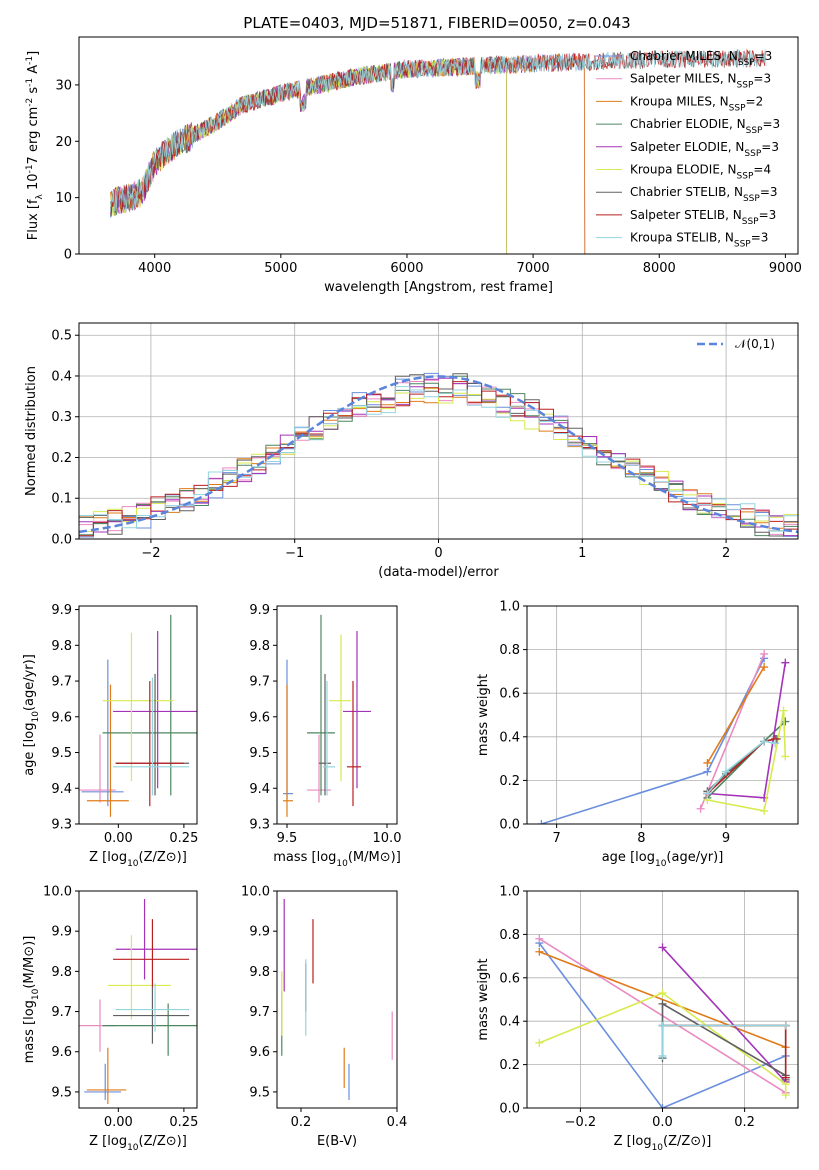 The image size is (819, 1170). I want to click on y-tick-label: 10, so click(63, 198).